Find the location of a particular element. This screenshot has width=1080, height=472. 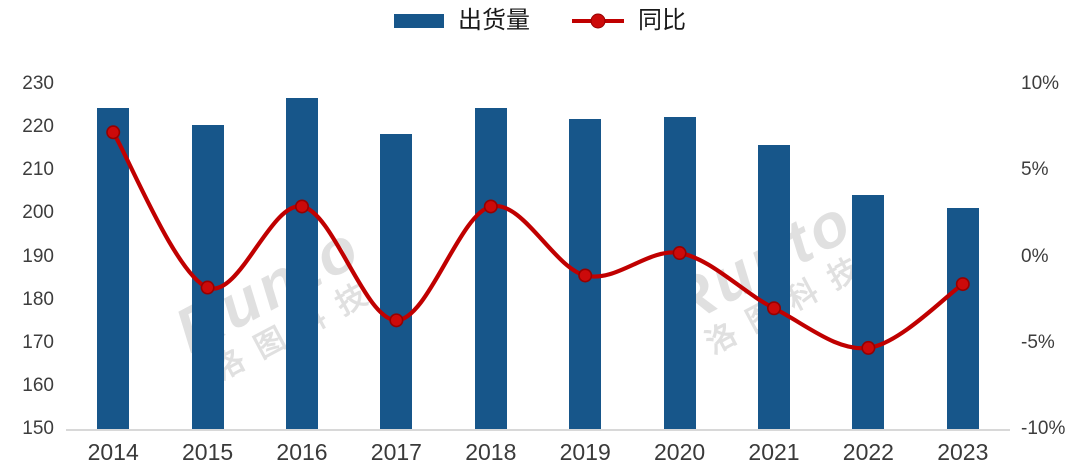

x-axis-tick: 2020 is located at coordinates (680, 452).